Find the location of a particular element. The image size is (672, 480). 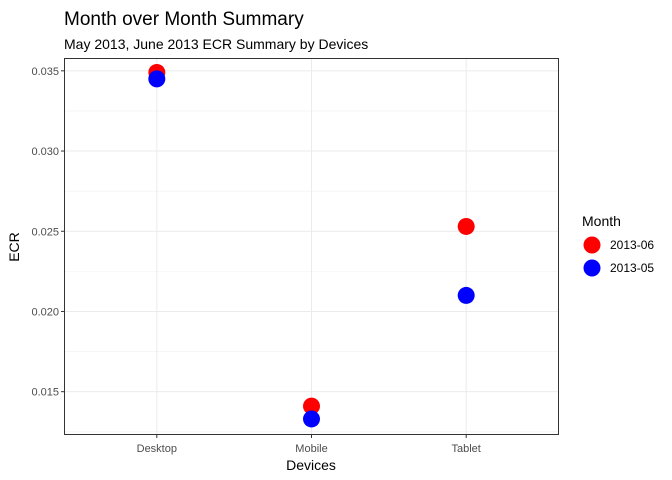

y-tick-label: 0.025 is located at coordinates (45, 232).